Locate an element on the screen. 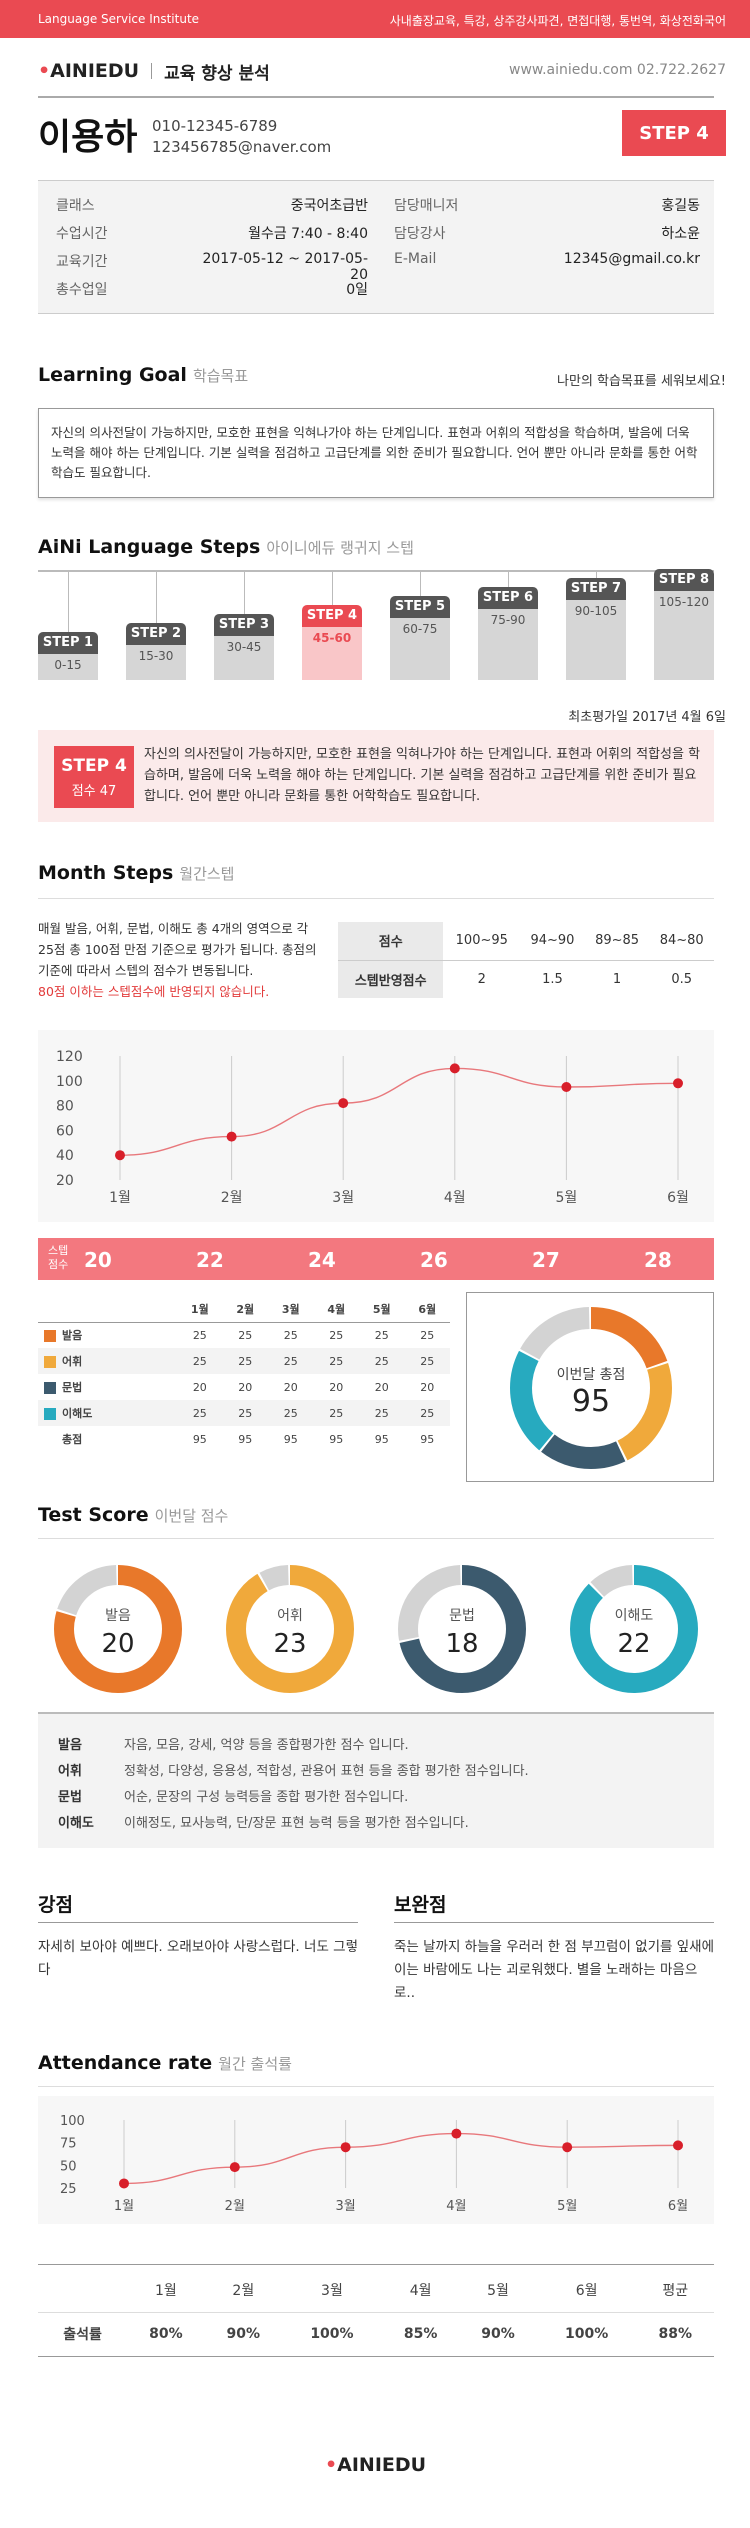 The height and width of the screenshot is (2528, 750). month-head-cell: 5월 is located at coordinates (382, 1309).